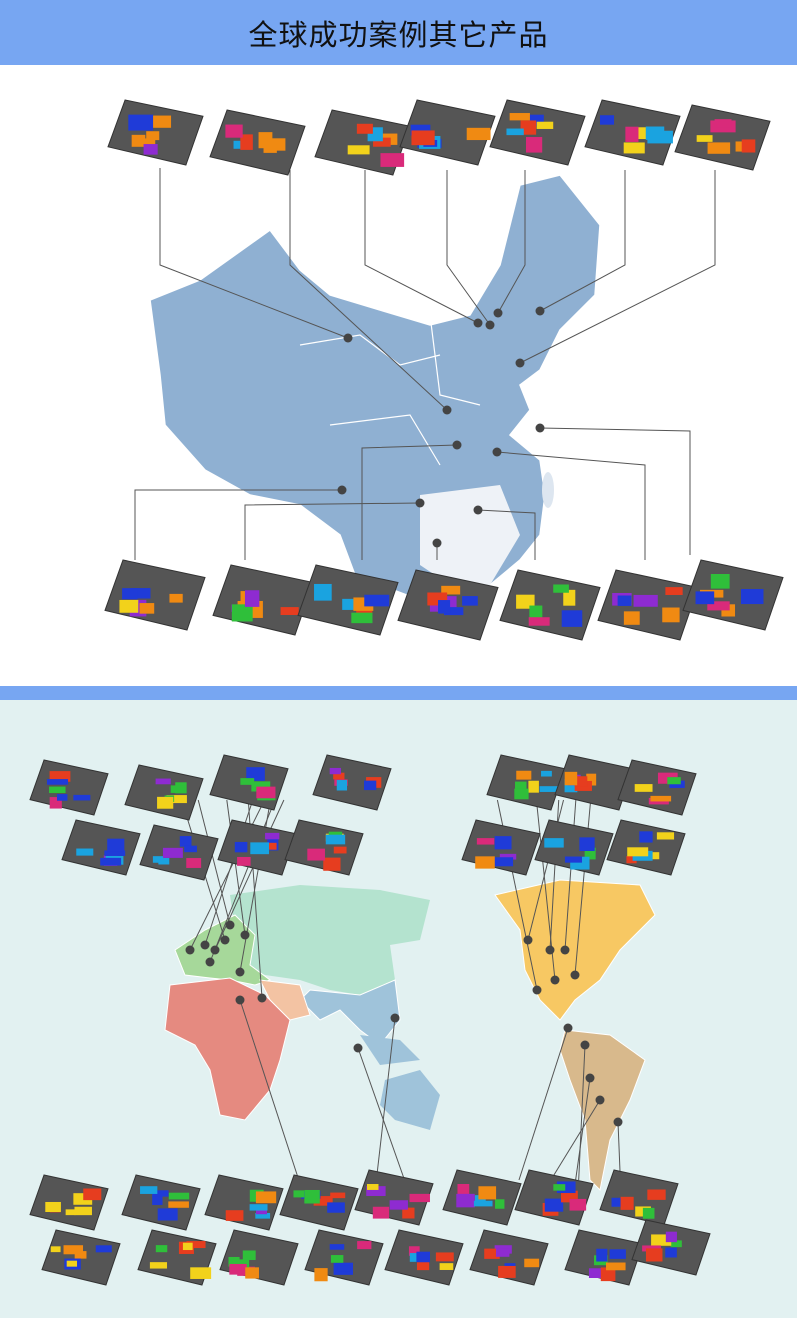 This screenshot has width=797, height=1318. Describe the element at coordinates (470, 535) in the screenshot. I see `china-region-south` at that location.